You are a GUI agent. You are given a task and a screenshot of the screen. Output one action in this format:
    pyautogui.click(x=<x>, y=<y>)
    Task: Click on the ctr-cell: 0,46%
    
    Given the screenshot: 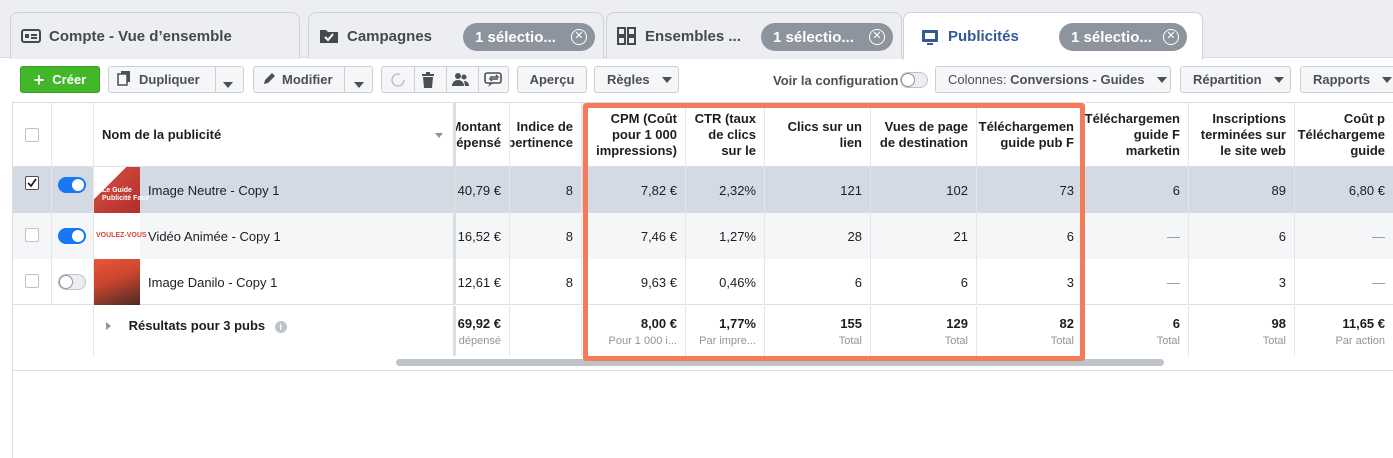 What is the action you would take?
    pyautogui.click(x=725, y=282)
    